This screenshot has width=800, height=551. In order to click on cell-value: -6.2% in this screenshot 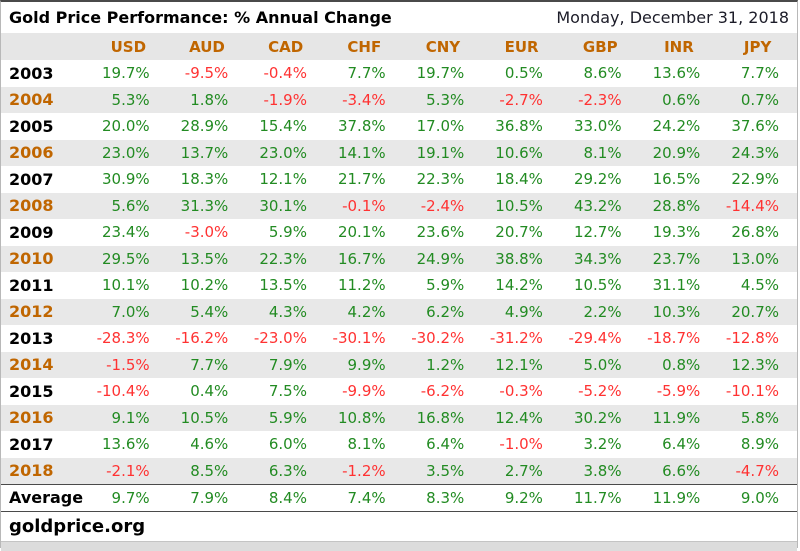, I will do `click(442, 391)`.